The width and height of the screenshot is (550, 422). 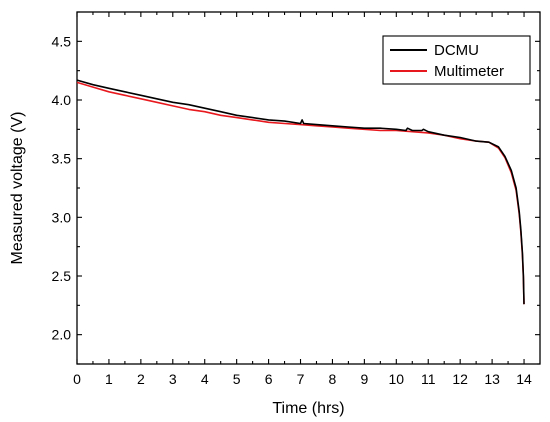 What do you see at coordinates (237, 379) in the screenshot?
I see `x-tick-label: 5` at bounding box center [237, 379].